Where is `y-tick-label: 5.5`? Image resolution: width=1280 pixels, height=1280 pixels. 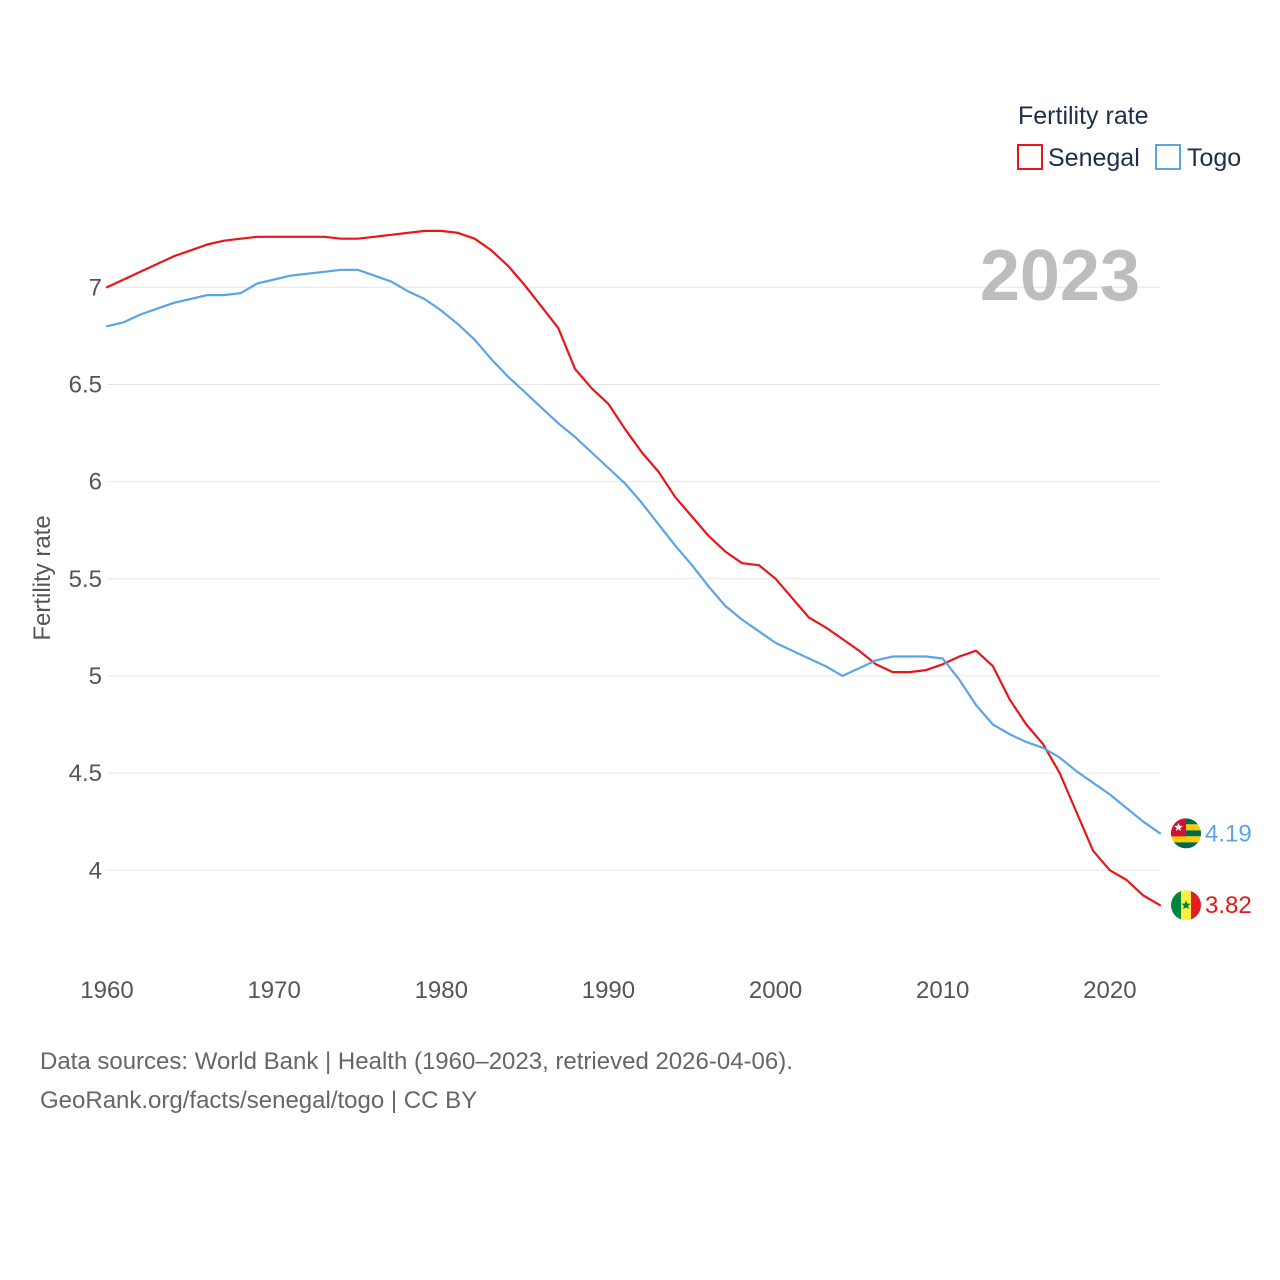
y-tick-label: 5.5 is located at coordinates (85, 579).